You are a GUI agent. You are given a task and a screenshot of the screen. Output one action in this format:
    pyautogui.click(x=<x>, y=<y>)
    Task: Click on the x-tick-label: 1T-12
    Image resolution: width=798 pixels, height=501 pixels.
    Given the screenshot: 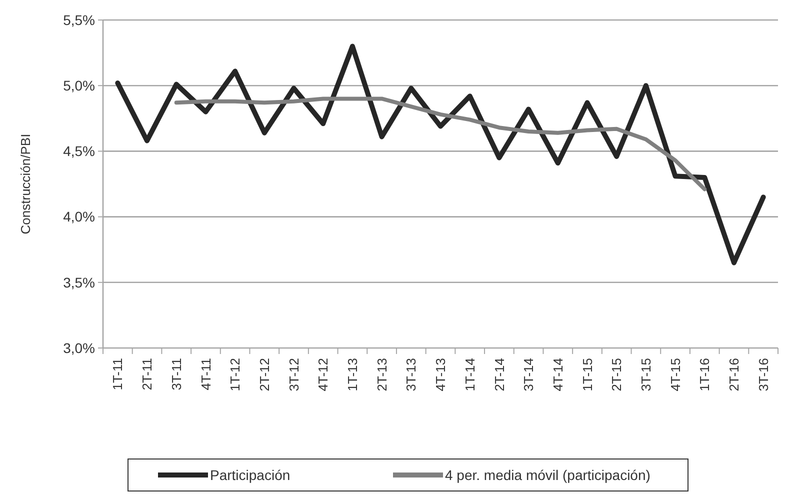 What is the action you would take?
    pyautogui.click(x=235, y=375)
    